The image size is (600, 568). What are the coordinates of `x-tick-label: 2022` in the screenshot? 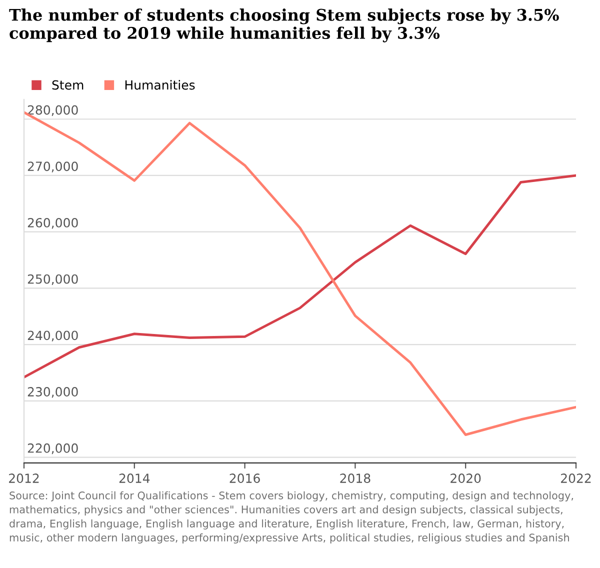 It's located at (576, 479).